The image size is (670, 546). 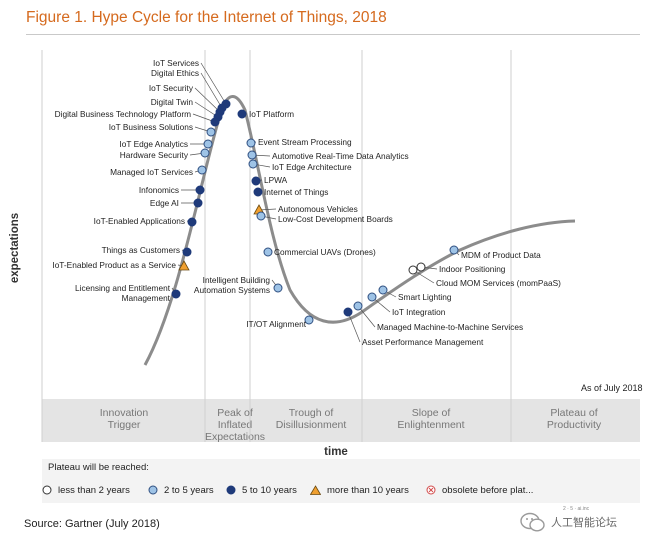 What do you see at coordinates (372, 297) in the screenshot?
I see `marker-iot-integration` at bounding box center [372, 297].